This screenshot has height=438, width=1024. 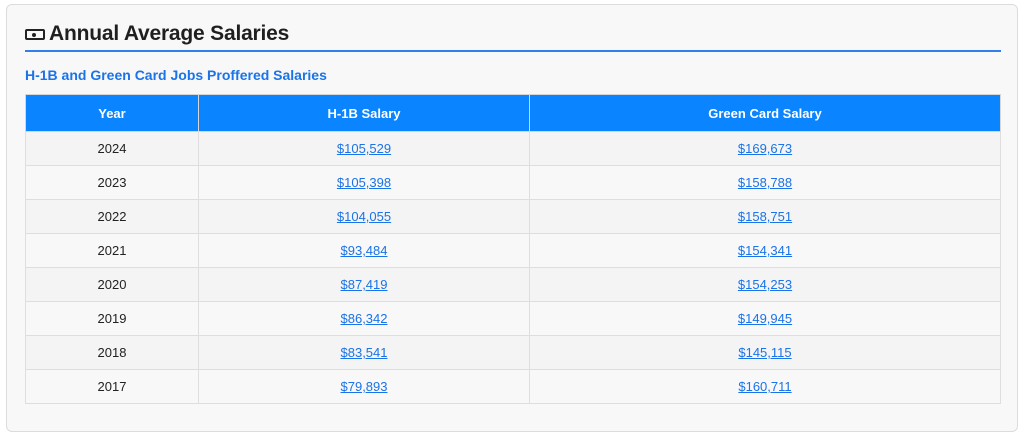 I want to click on h1b-salary-link: $86,342, so click(x=364, y=318).